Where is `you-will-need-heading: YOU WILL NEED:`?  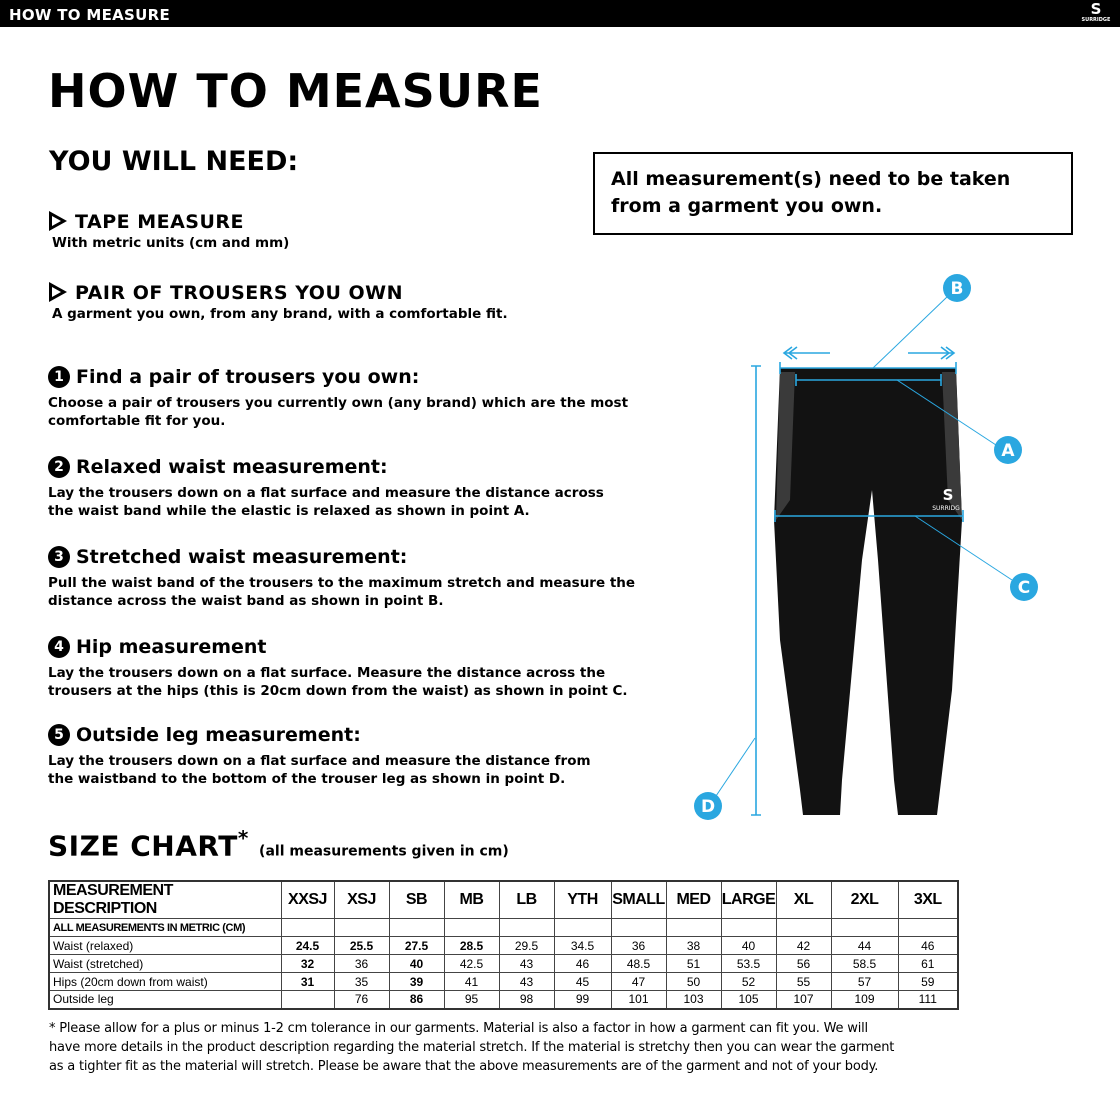
you-will-need-heading: YOU WILL NEED: is located at coordinates (174, 161).